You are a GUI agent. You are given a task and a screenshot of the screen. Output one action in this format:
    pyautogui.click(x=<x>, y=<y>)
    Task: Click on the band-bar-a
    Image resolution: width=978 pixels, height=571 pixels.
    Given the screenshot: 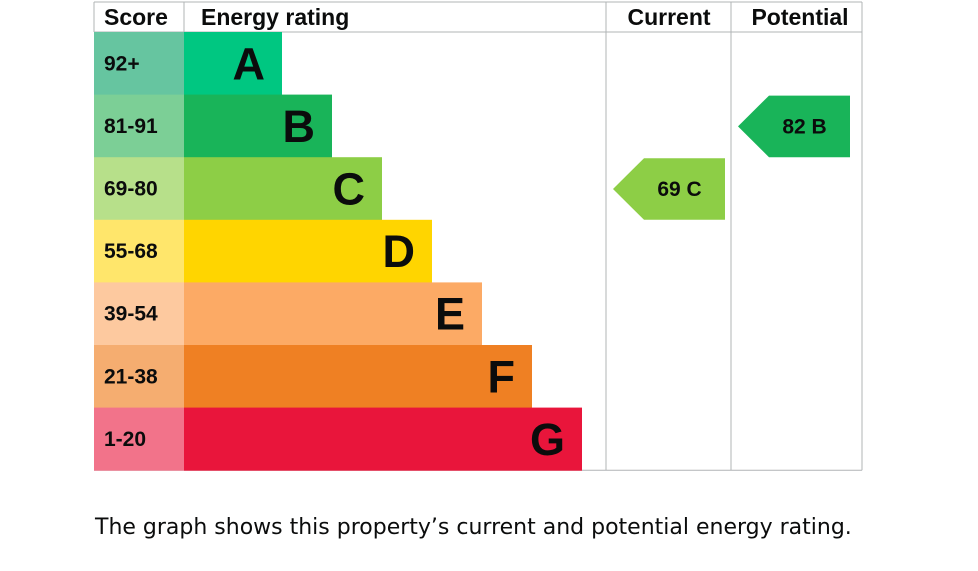 What is the action you would take?
    pyautogui.click(x=233, y=64)
    